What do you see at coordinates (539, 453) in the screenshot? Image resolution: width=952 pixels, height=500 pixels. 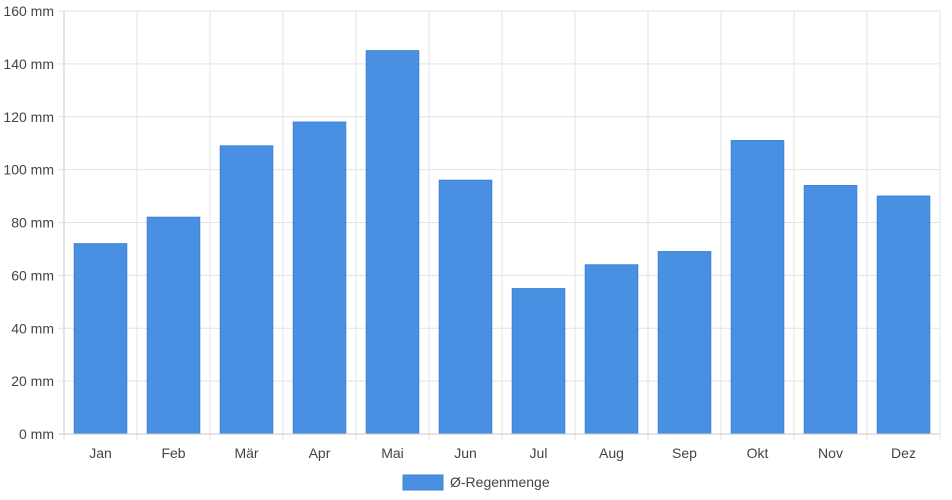 I see `x-tick-label: Jul` at bounding box center [539, 453].